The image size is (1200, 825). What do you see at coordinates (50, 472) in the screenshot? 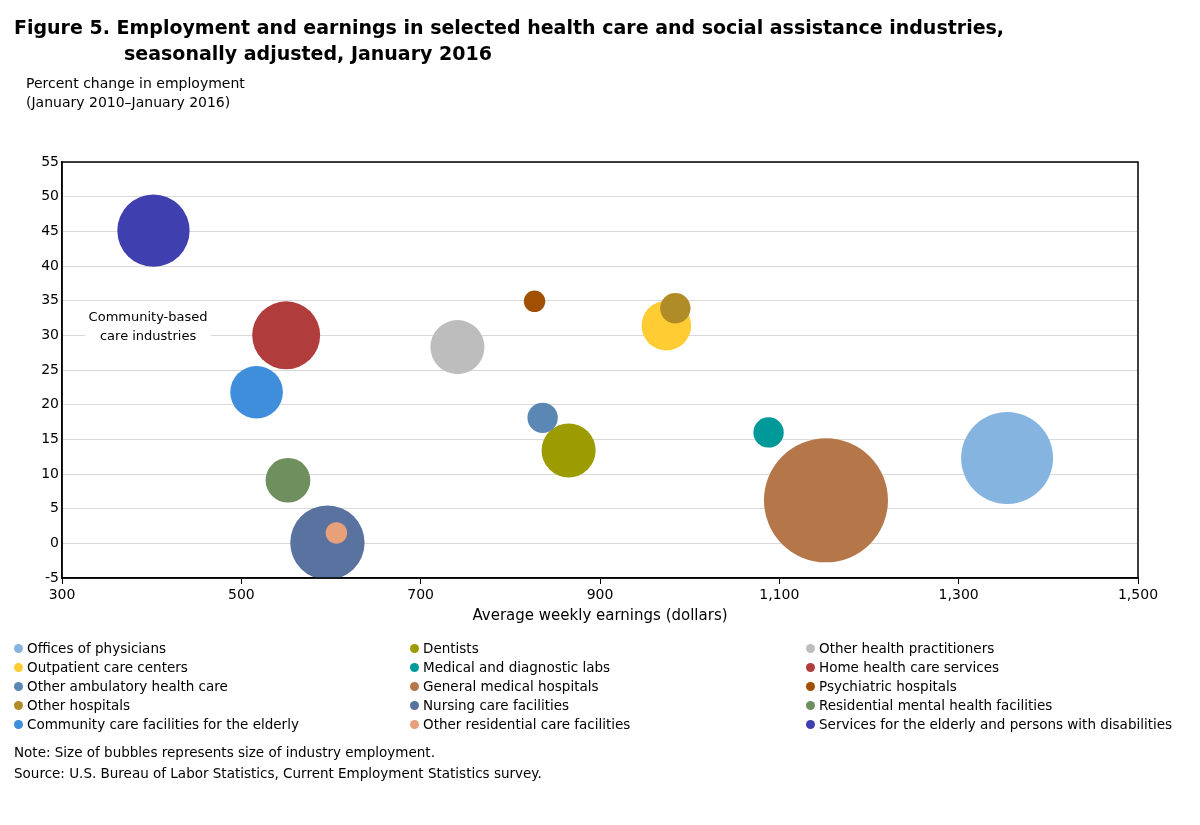
I see `y-tick-label: 10` at bounding box center [50, 472].